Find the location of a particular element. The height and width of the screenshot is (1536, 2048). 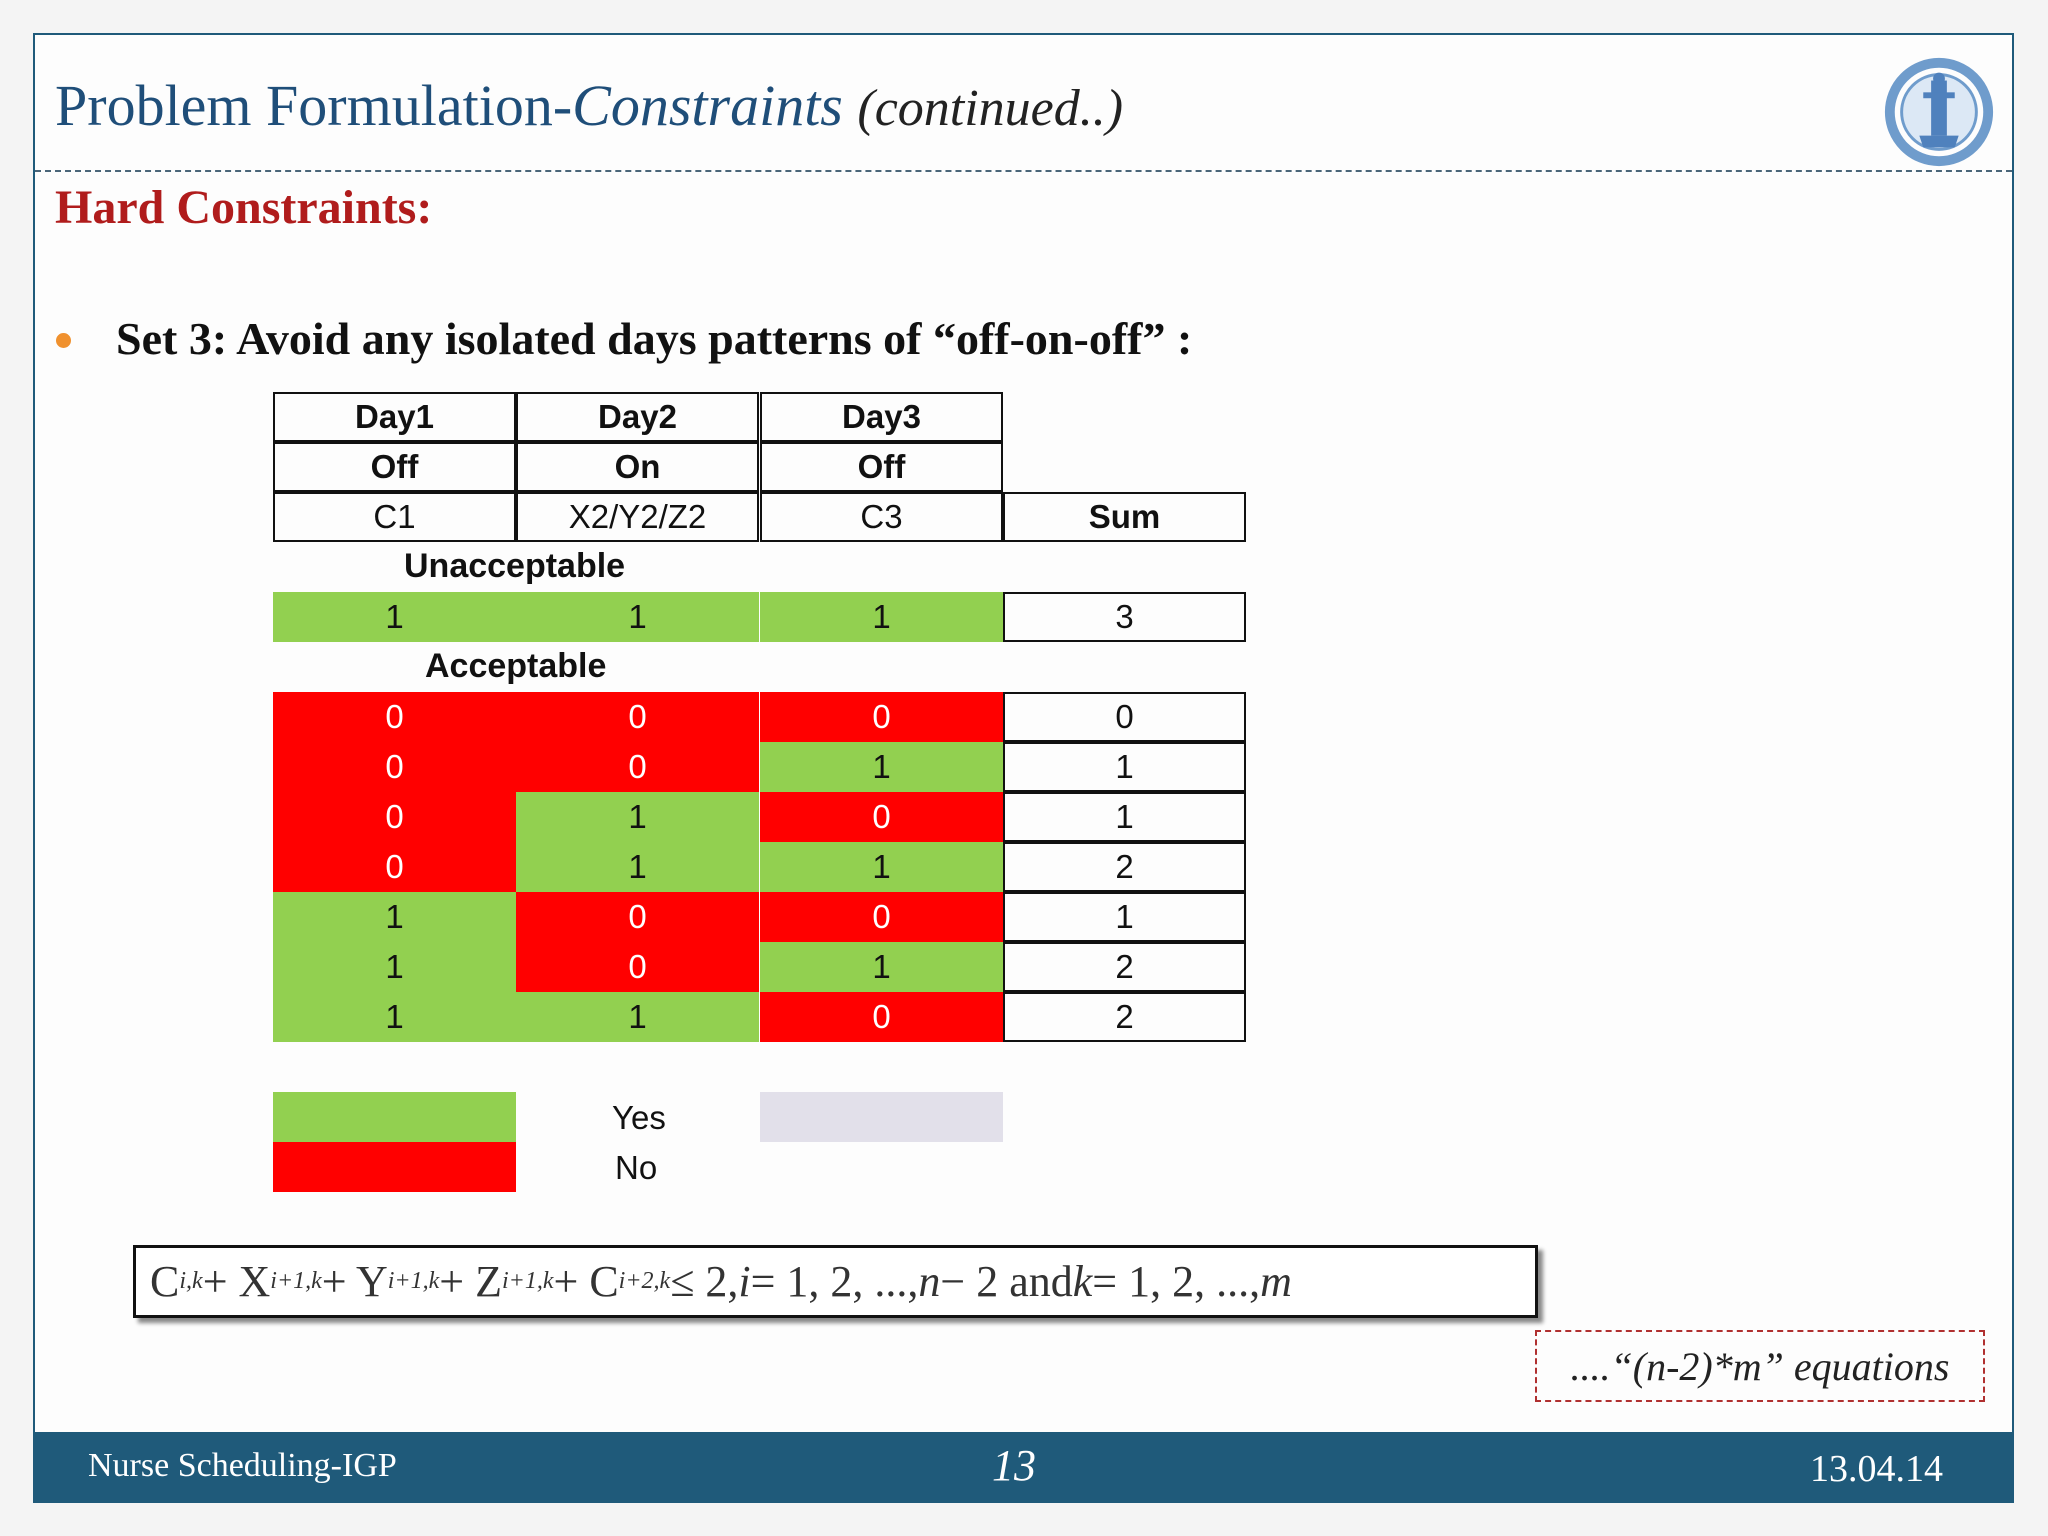

legend-yes-label: Yes is located at coordinates (639, 1117).